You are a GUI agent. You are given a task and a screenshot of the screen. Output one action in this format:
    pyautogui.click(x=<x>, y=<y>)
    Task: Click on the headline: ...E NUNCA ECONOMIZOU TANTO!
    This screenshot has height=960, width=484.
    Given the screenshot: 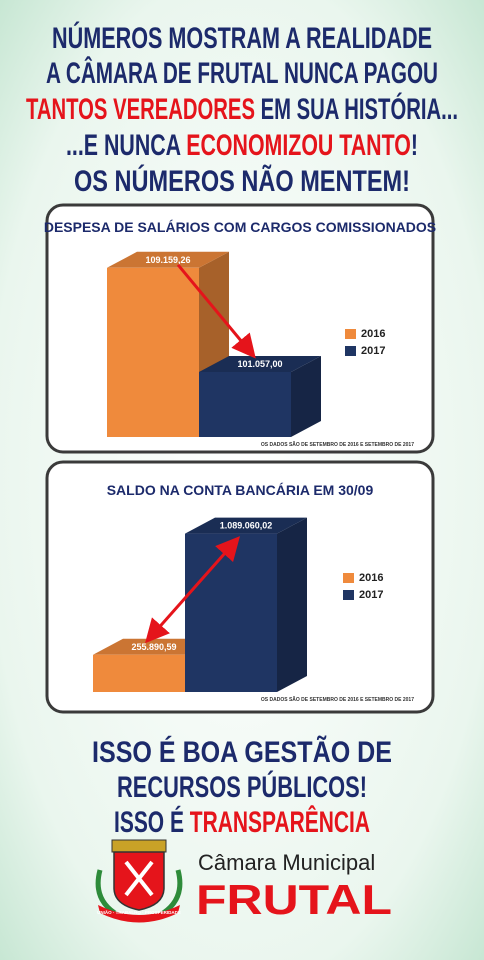 What is the action you would take?
    pyautogui.click(x=242, y=145)
    